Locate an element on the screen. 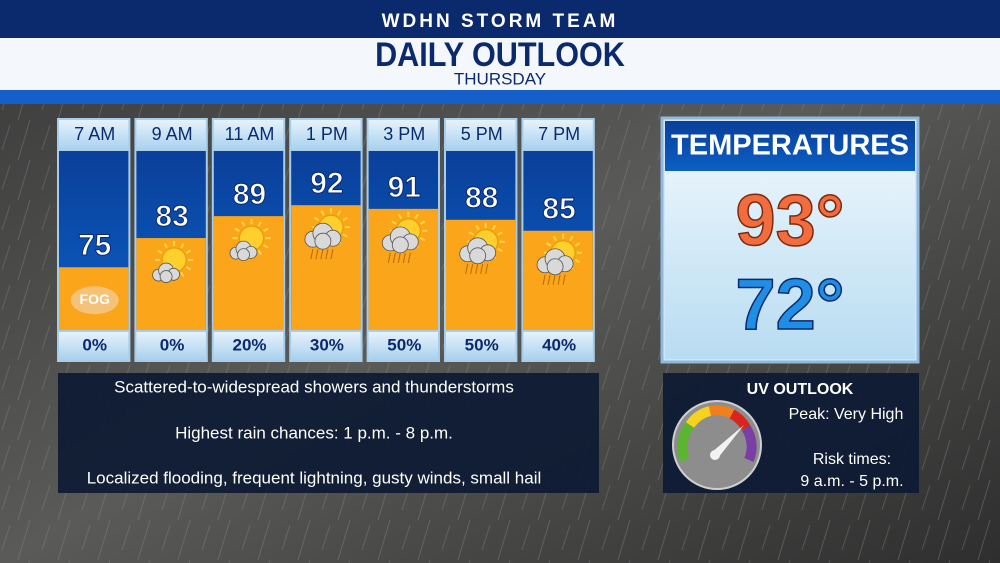  time-label: 5 PM is located at coordinates (482, 134).